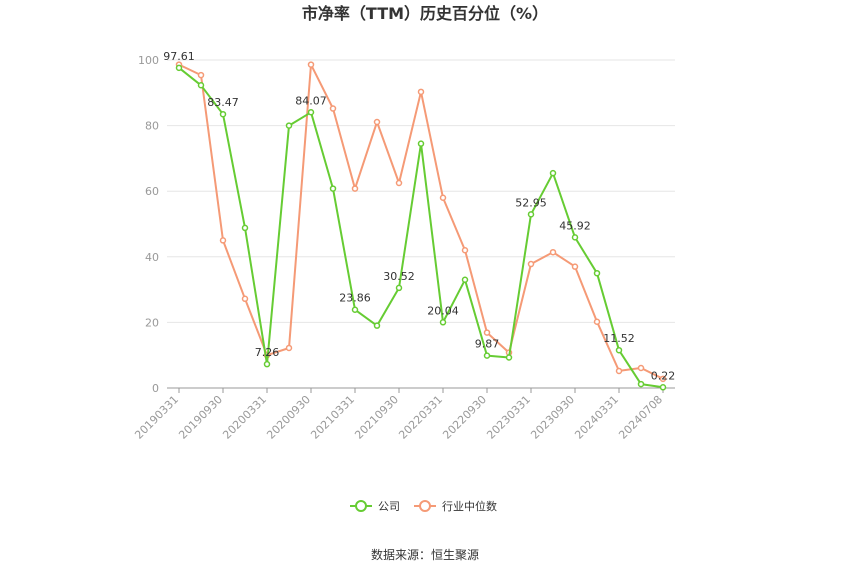 Image resolution: width=850 pixels, height=575 pixels. Describe the element at coordinates (148, 60) in the screenshot. I see `y-tick-label: 100` at that location.